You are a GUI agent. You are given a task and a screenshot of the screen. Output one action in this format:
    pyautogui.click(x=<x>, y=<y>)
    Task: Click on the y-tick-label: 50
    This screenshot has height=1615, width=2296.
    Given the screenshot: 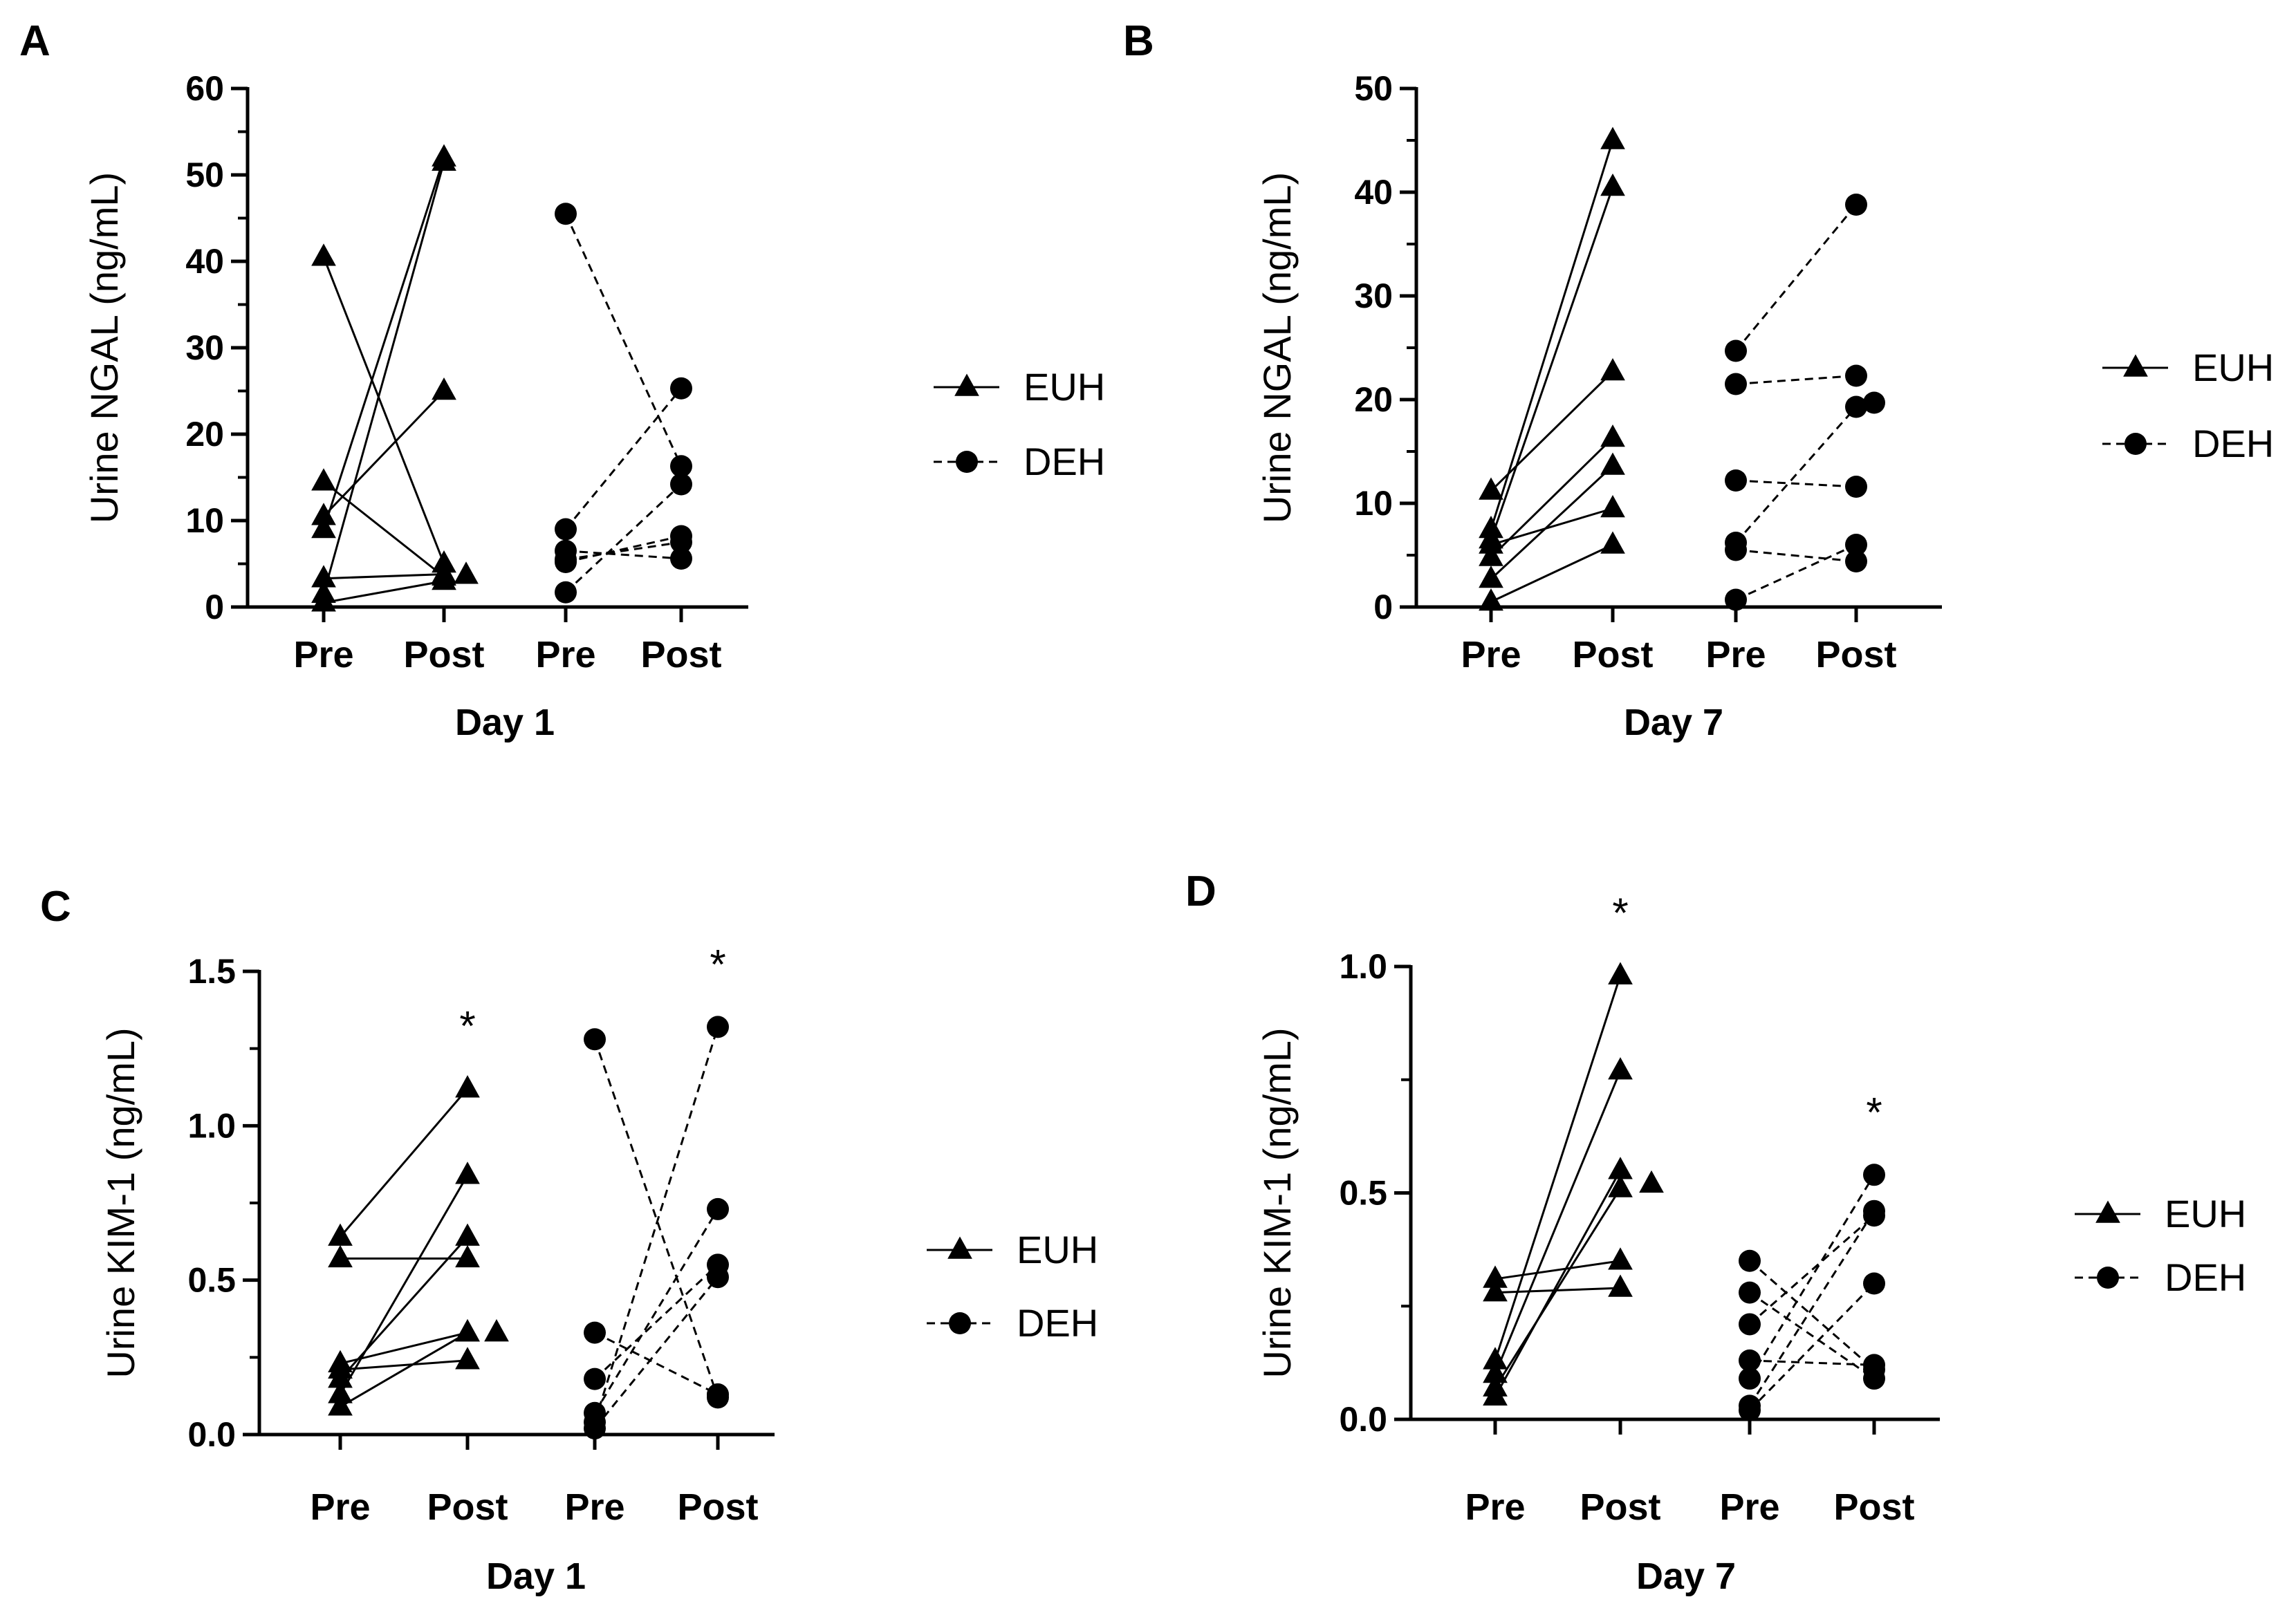 What is the action you would take?
    pyautogui.click(x=1374, y=88)
    